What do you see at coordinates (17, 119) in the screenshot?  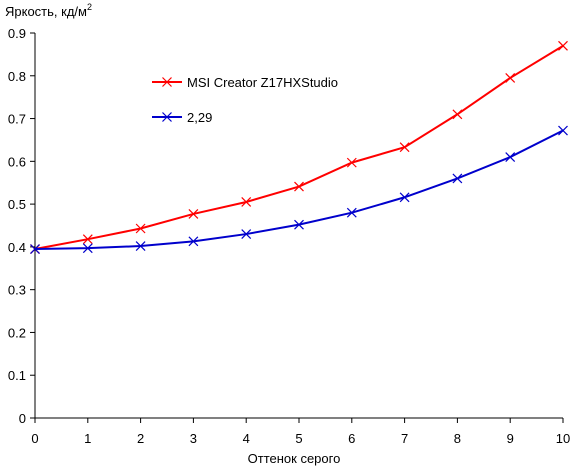 I see `y-tick-label: 0.7` at bounding box center [17, 119].